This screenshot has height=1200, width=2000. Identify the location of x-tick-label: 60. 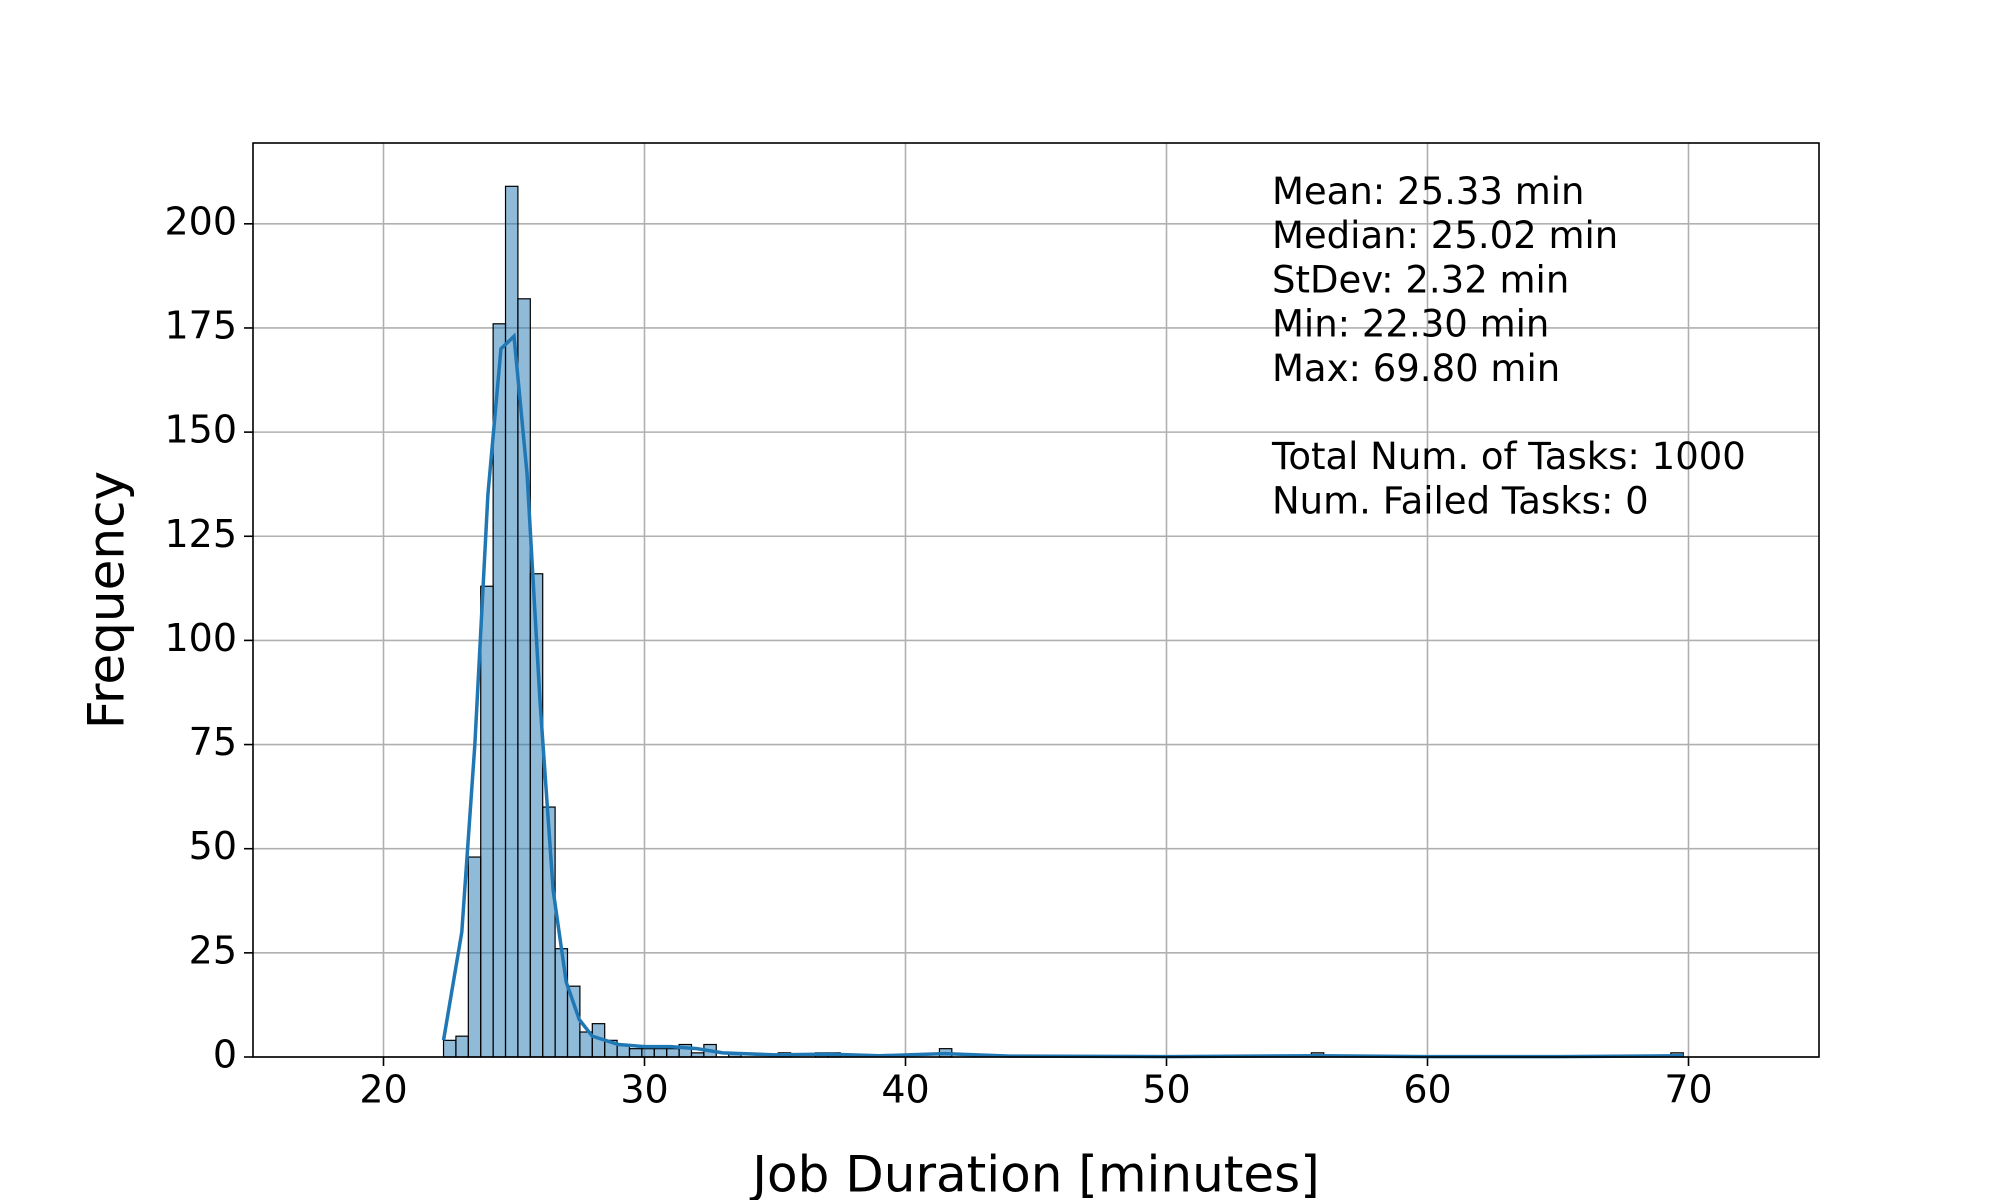
(1427, 1090).